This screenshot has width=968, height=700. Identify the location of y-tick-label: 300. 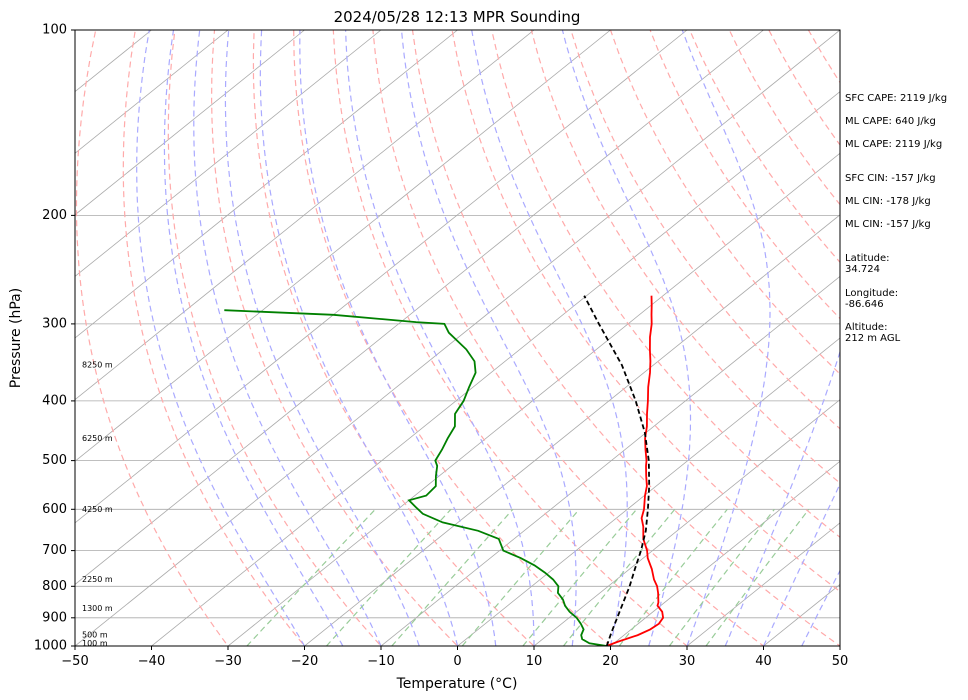
(54, 323).